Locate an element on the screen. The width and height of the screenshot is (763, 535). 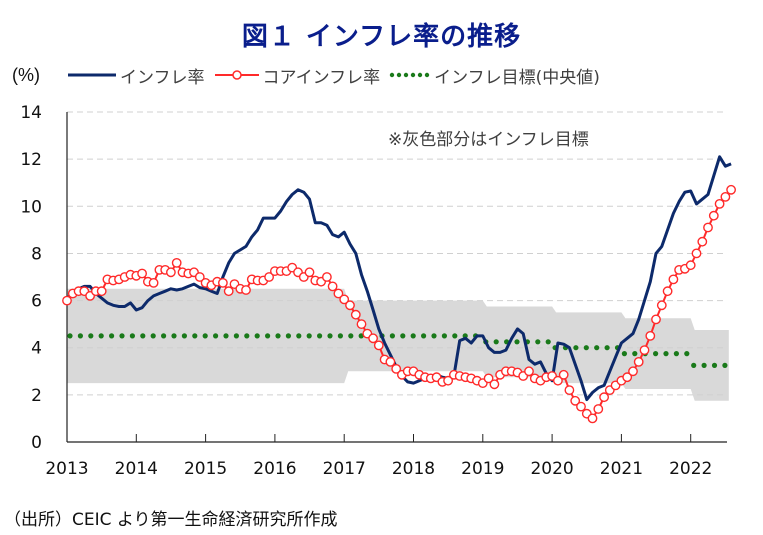
legend-swatch-target is located at coordinates (409, 75).